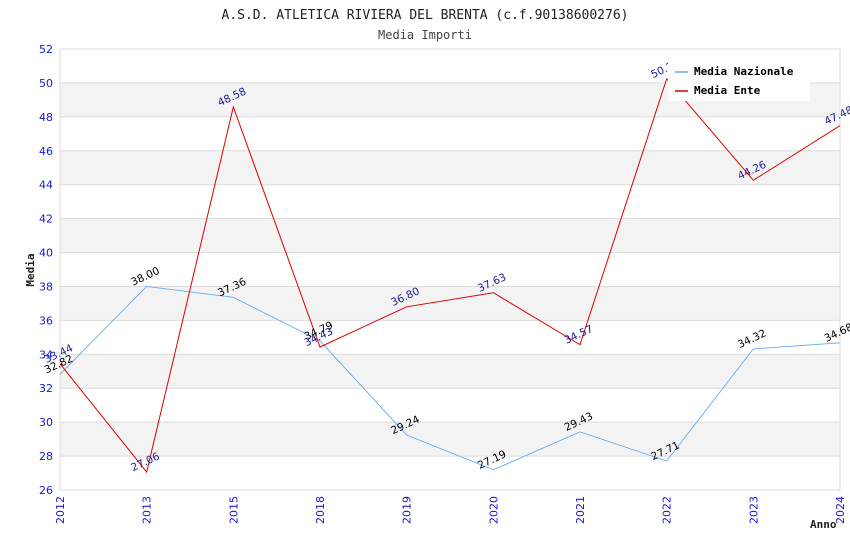 This screenshot has height=550, width=850. Describe the element at coordinates (46, 456) in the screenshot. I see `y-tick-label: 28` at that location.